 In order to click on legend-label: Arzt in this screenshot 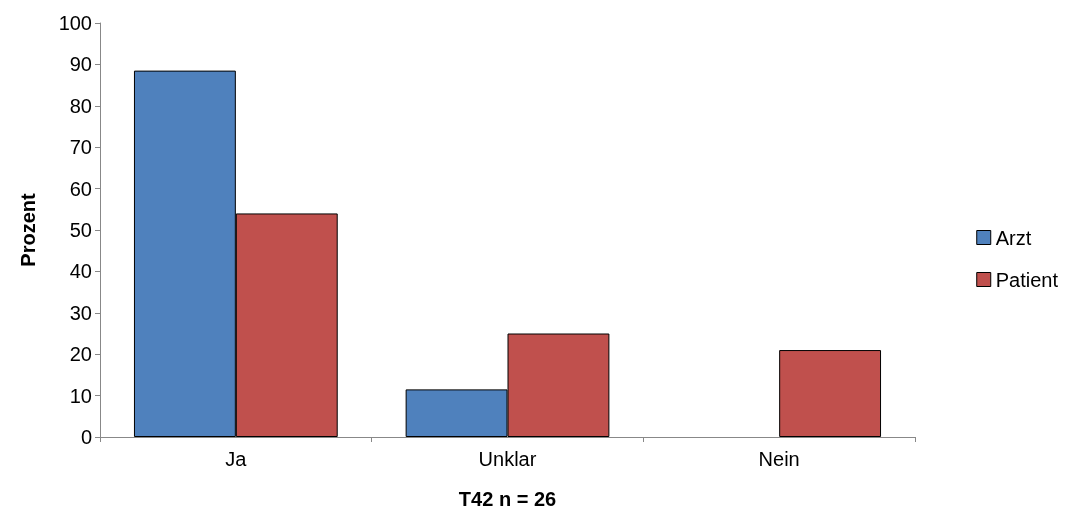, I will do `click(1013, 237)`.